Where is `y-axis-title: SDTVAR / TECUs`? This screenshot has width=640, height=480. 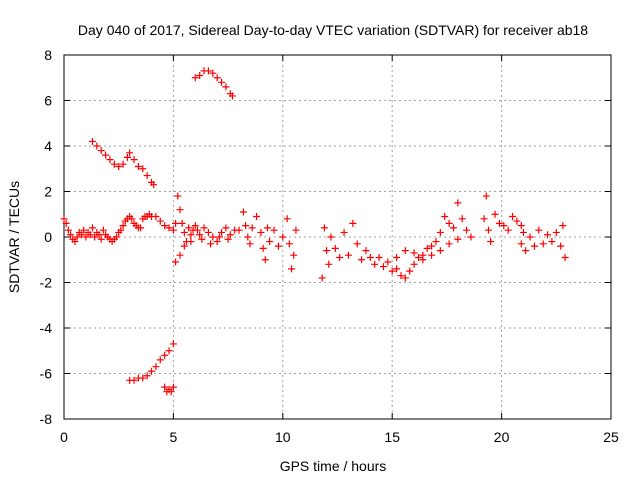 y-axis-title: SDTVAR / TECUs is located at coordinates (14, 237).